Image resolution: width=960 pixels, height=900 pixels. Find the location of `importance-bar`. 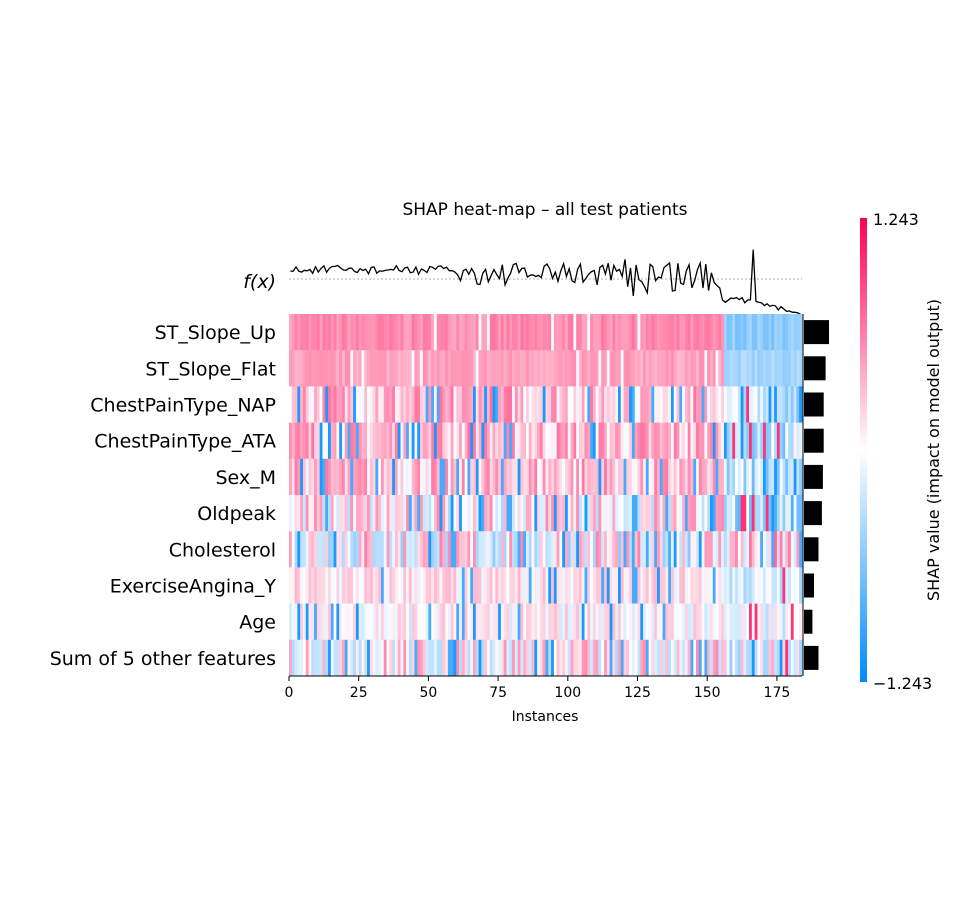

importance-bar is located at coordinates (813, 476).